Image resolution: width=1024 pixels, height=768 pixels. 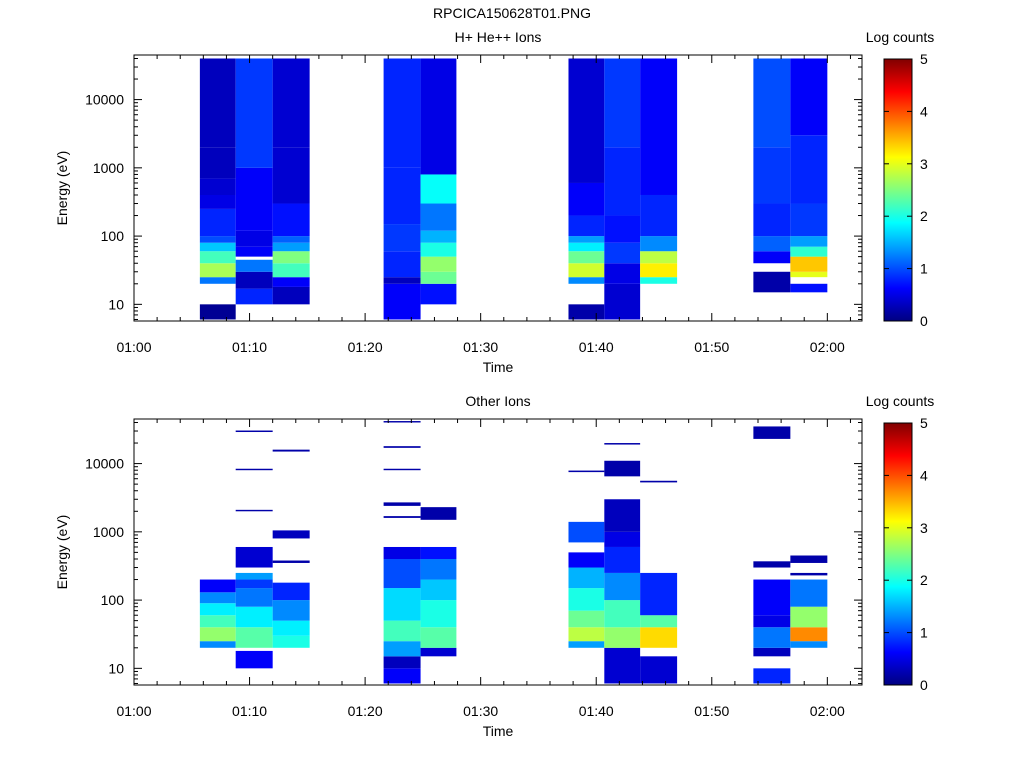 I want to click on panel-title: H+ He++ Ions, so click(x=498, y=37).